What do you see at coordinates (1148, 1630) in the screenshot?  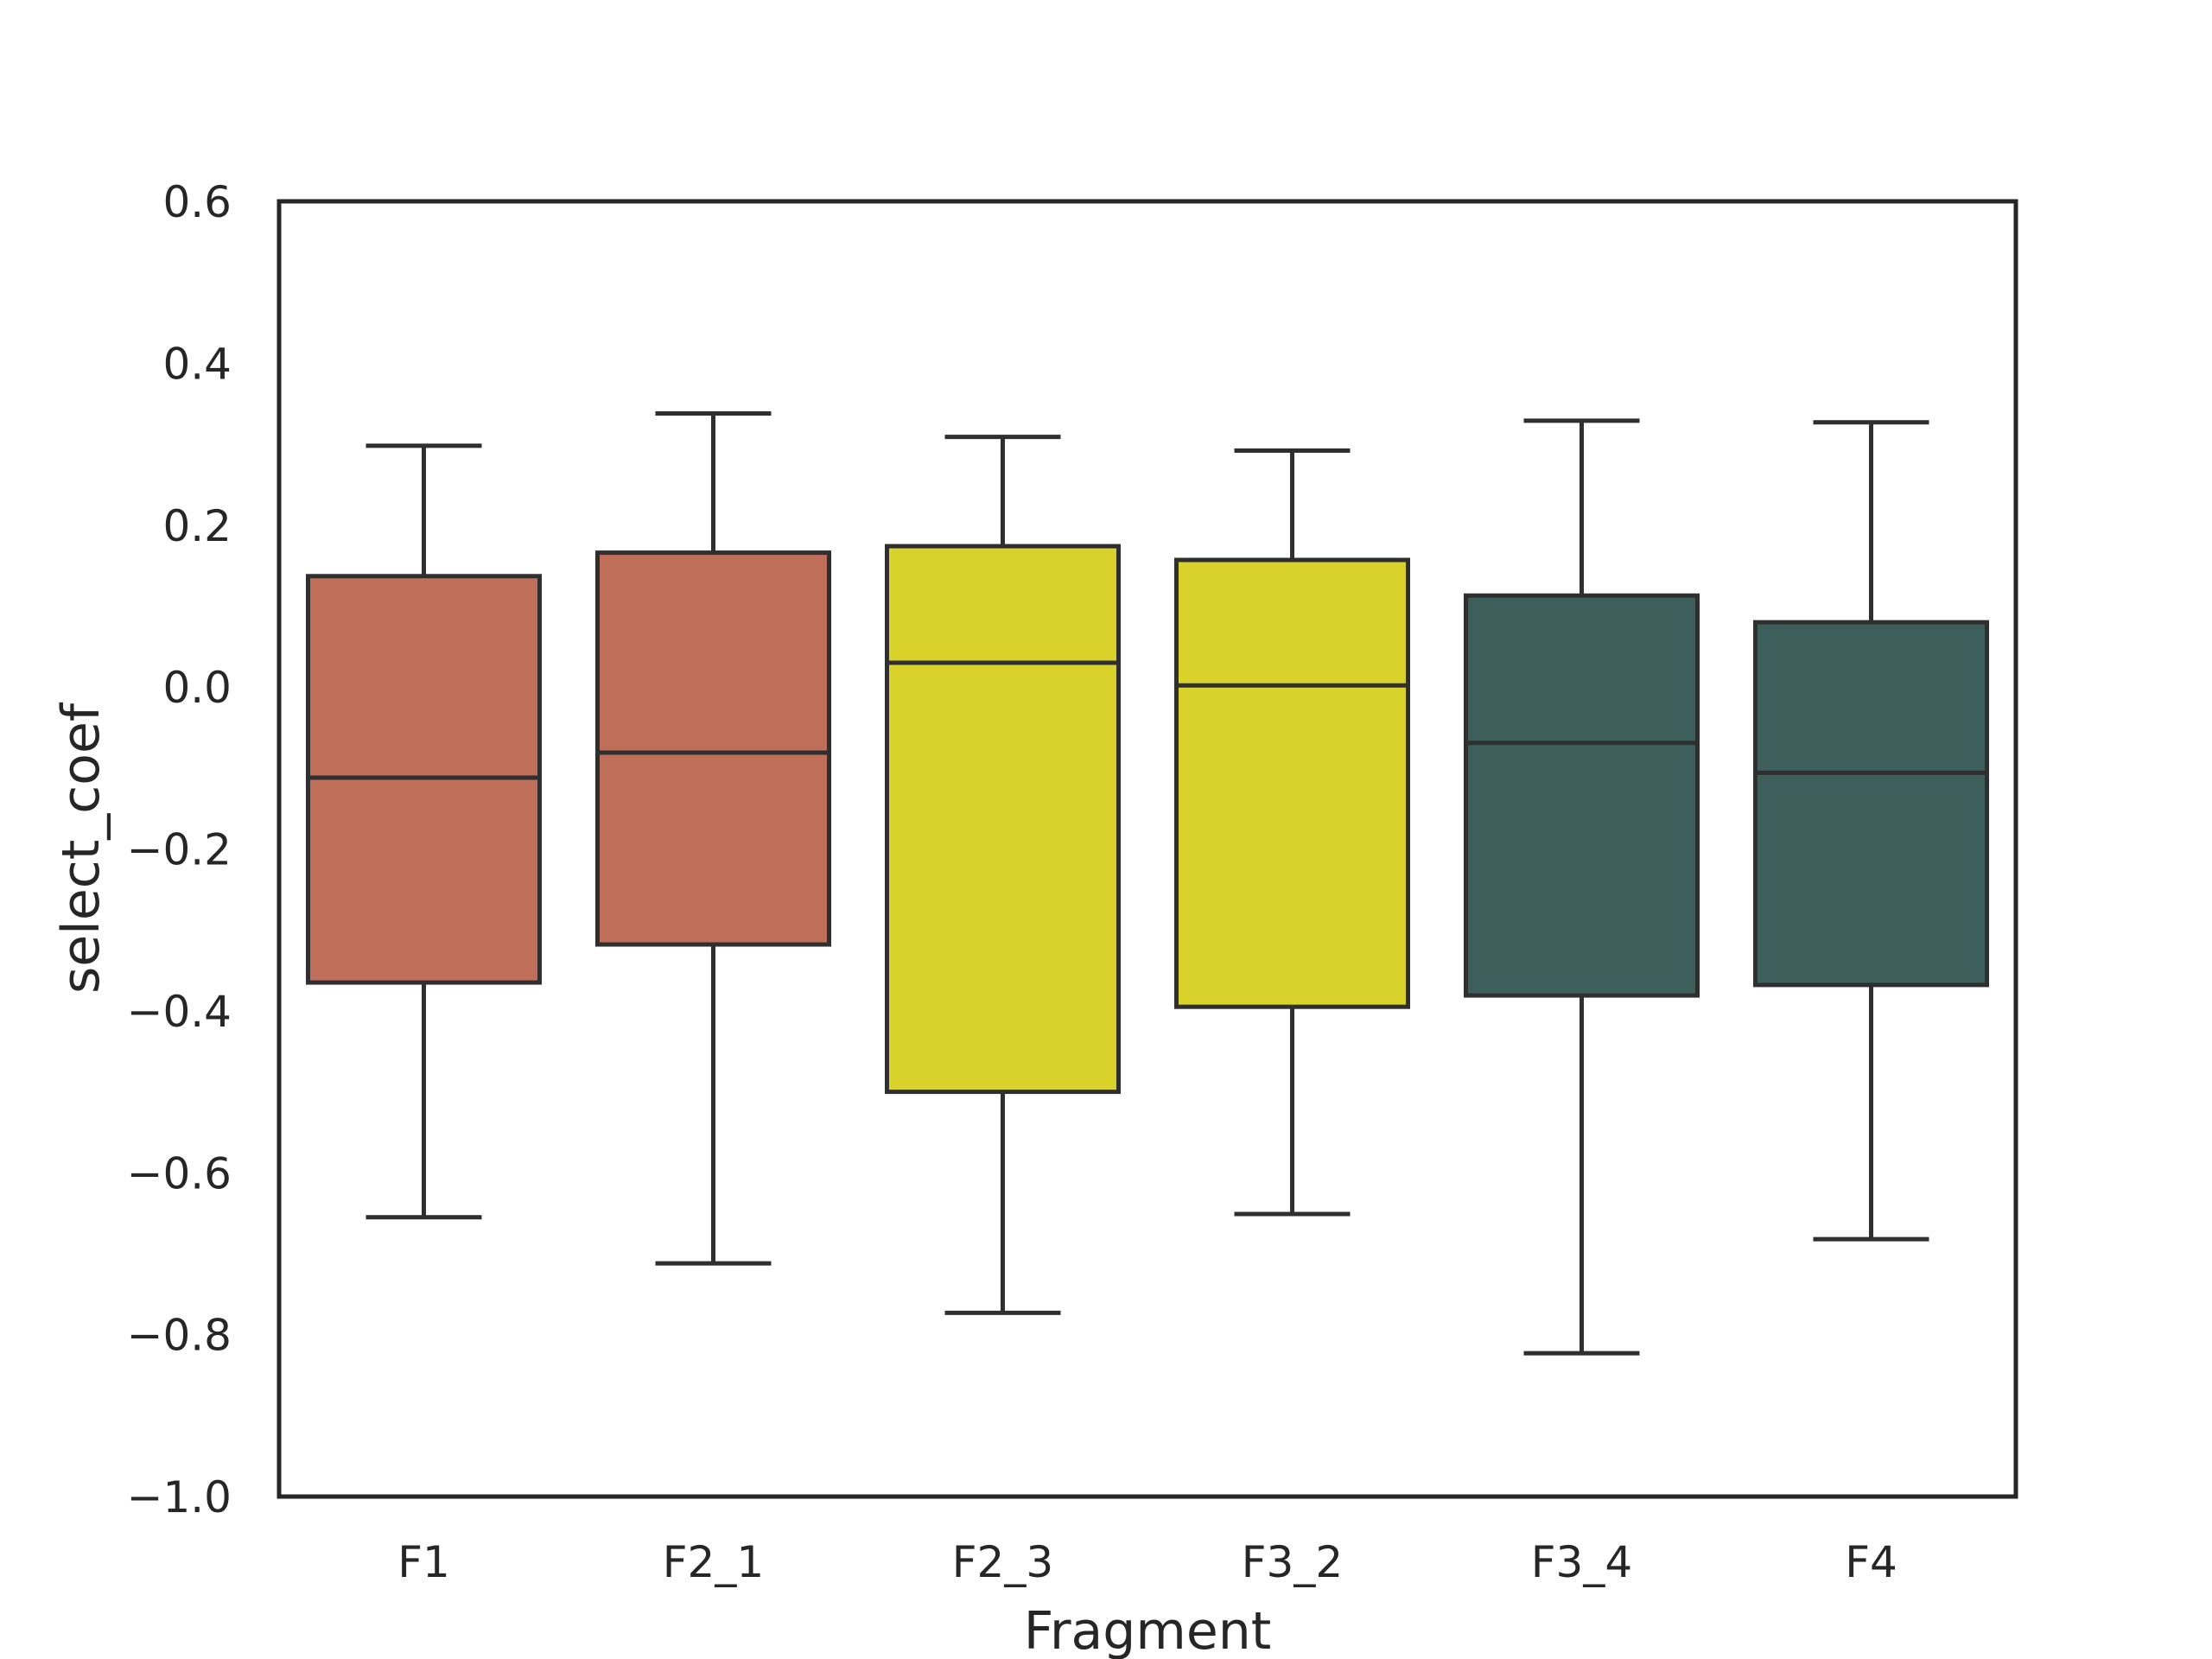 I see `x-axis-label: Fragment` at bounding box center [1148, 1630].